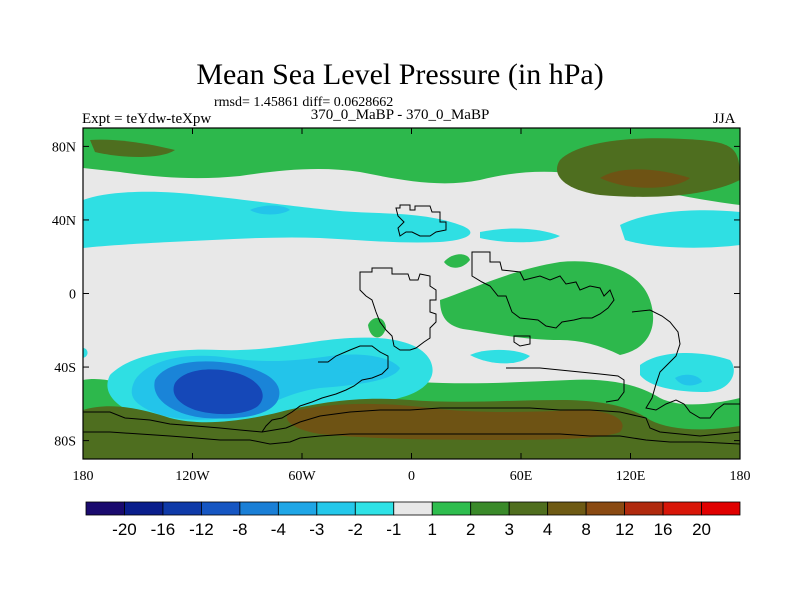 The image size is (800, 600). I want to click on stats-label: rmsd= 1.45861 diff= 0.0628662, so click(304, 102).